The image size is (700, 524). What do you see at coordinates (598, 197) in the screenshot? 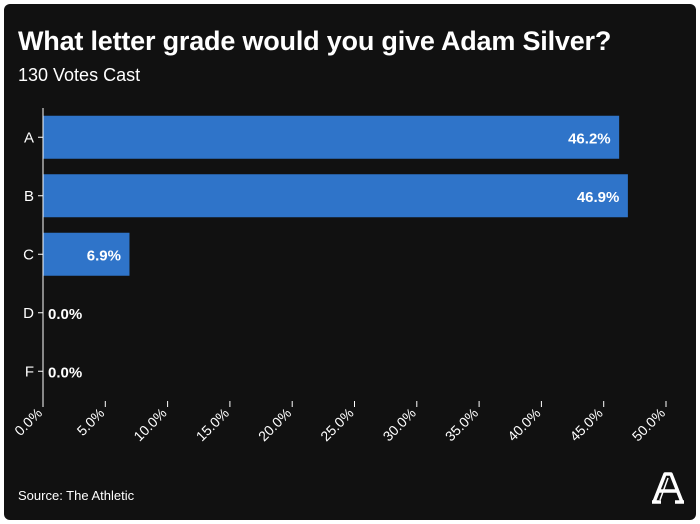
I see `bar-value-label: 46.9%` at bounding box center [598, 197].